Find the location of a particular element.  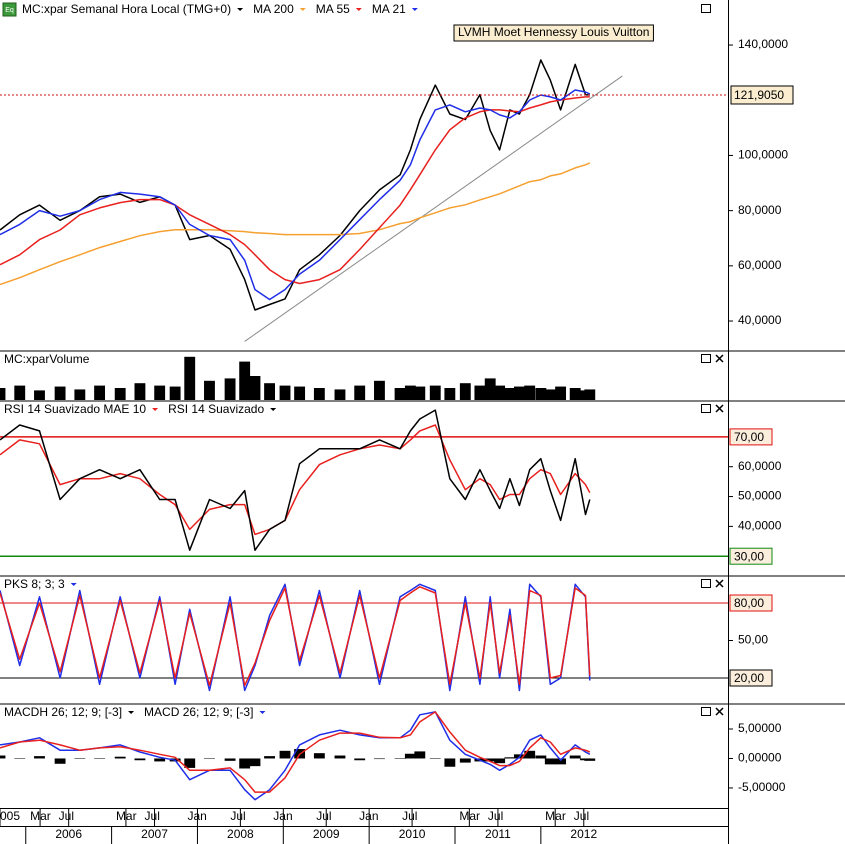

y-tick-label: 140,0000 is located at coordinates (763, 44).